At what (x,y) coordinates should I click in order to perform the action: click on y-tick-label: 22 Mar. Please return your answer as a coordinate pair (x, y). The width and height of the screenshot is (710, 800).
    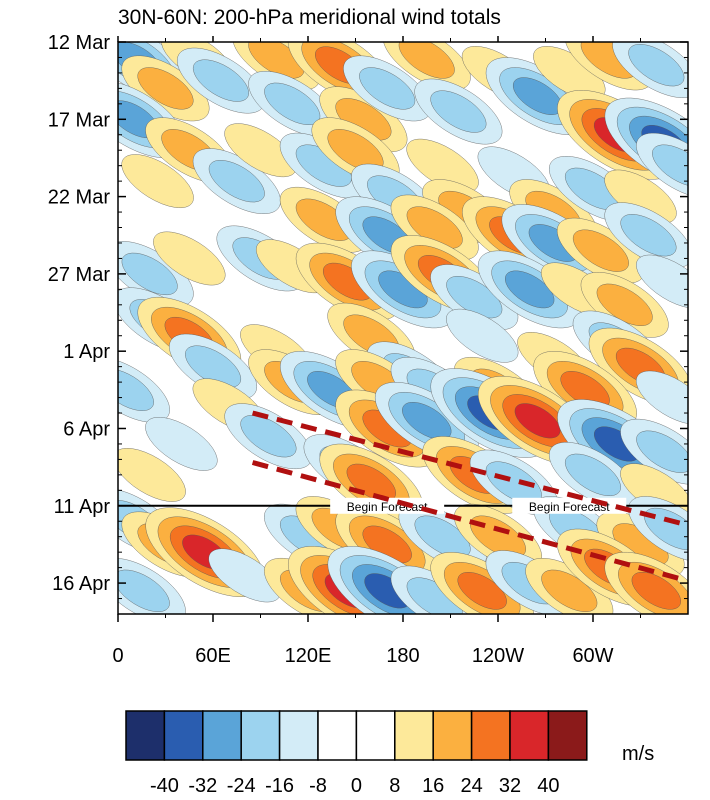
    Looking at the image, I should click on (79, 198).